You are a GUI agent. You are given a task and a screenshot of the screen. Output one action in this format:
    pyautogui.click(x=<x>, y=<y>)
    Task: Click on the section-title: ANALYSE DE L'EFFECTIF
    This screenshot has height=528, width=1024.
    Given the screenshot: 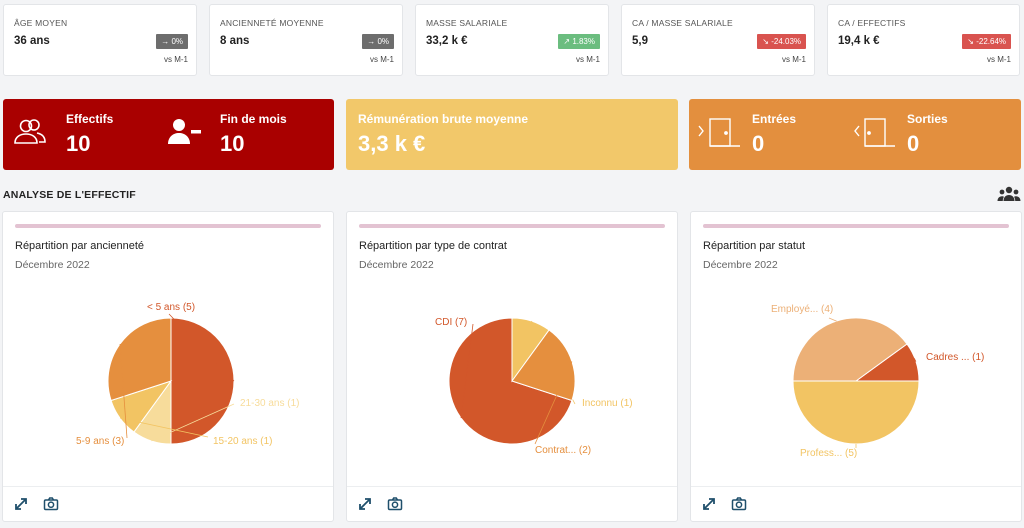 What is the action you would take?
    pyautogui.click(x=69, y=195)
    